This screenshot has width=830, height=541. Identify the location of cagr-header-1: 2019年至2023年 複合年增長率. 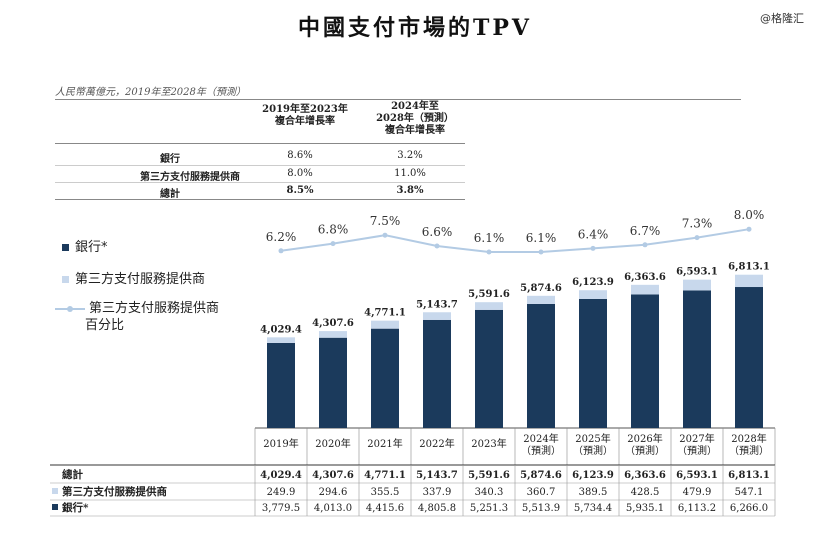
(305, 116).